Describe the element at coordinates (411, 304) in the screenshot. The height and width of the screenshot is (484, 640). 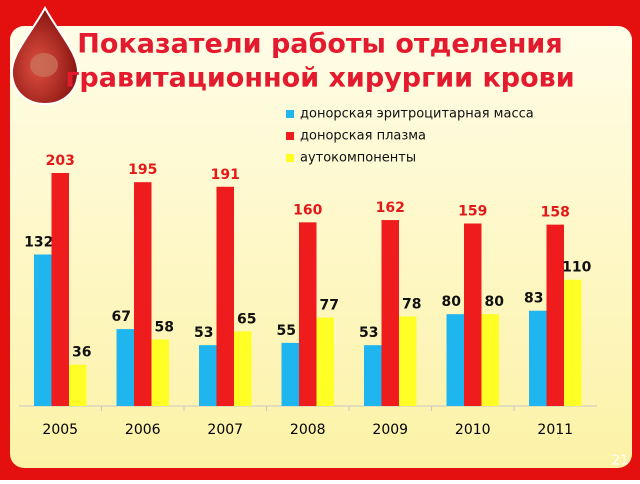
I see `data-label: 78` at that location.